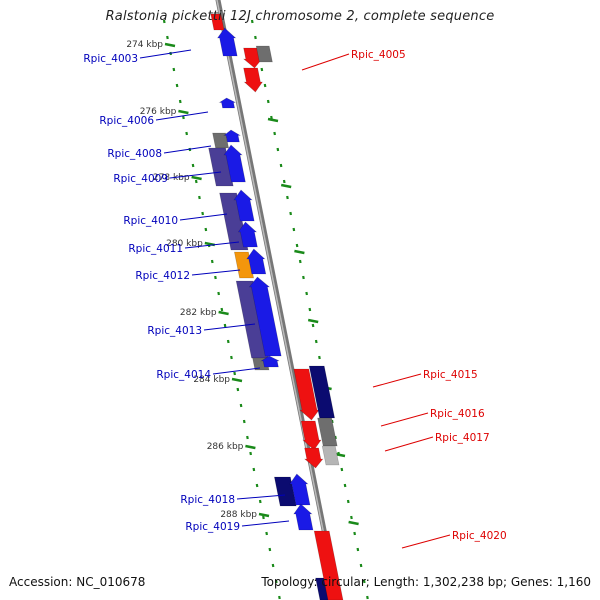  Describe the element at coordinates (256, 261) in the screenshot. I see `gene-rpic-4012-arrow` at that location.